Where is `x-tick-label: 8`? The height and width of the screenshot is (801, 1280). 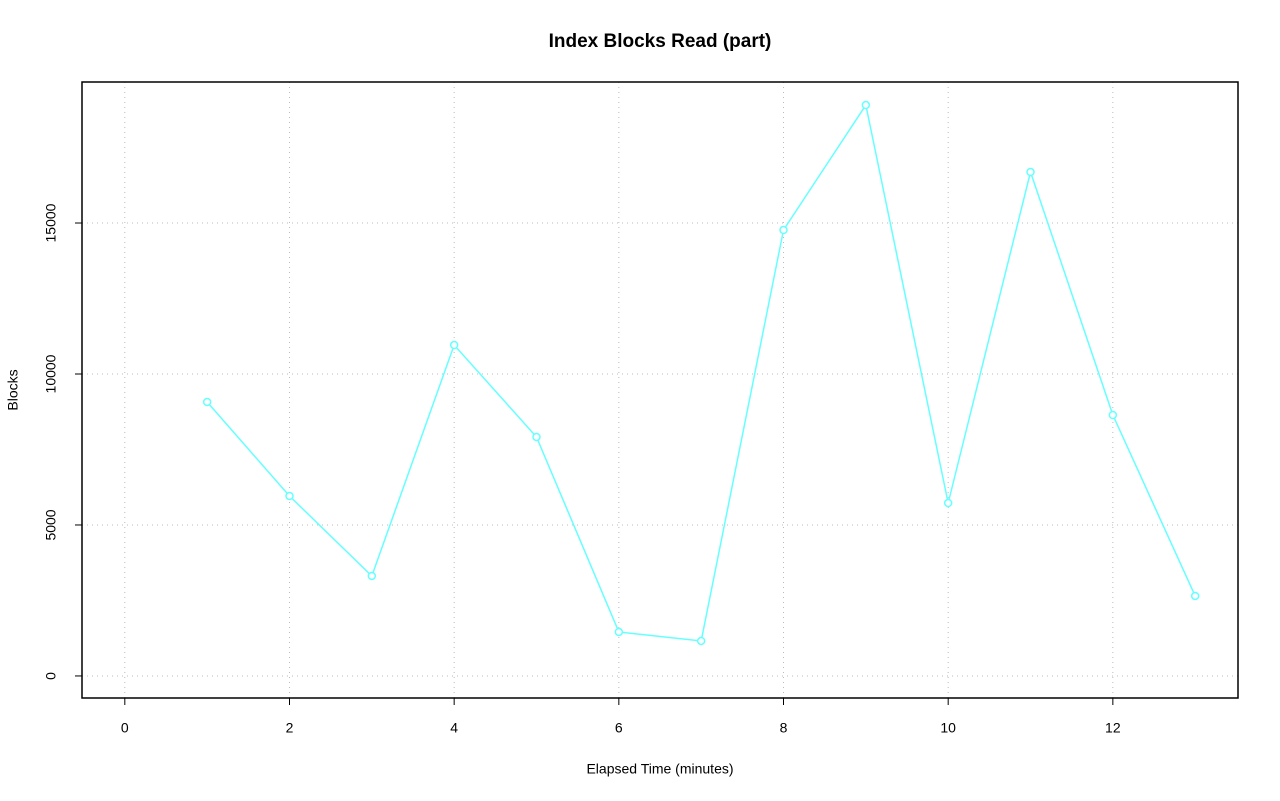
x-tick-label: 8 is located at coordinates (784, 728).